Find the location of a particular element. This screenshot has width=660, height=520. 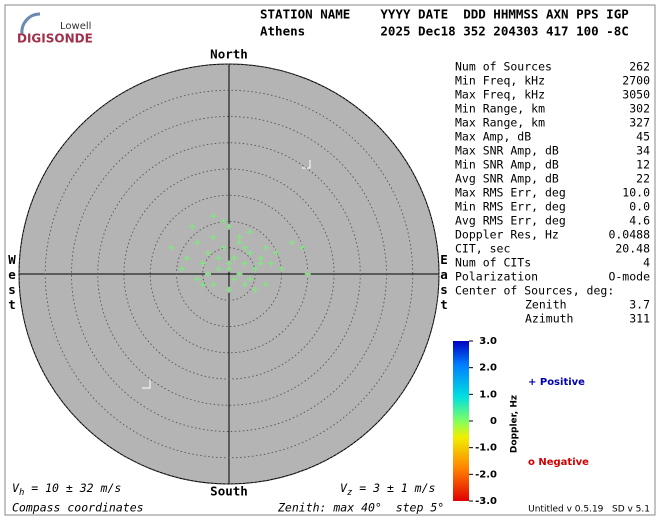

footer-right: Untitled v 0.5.19 SD v 5.1 is located at coordinates (589, 510).